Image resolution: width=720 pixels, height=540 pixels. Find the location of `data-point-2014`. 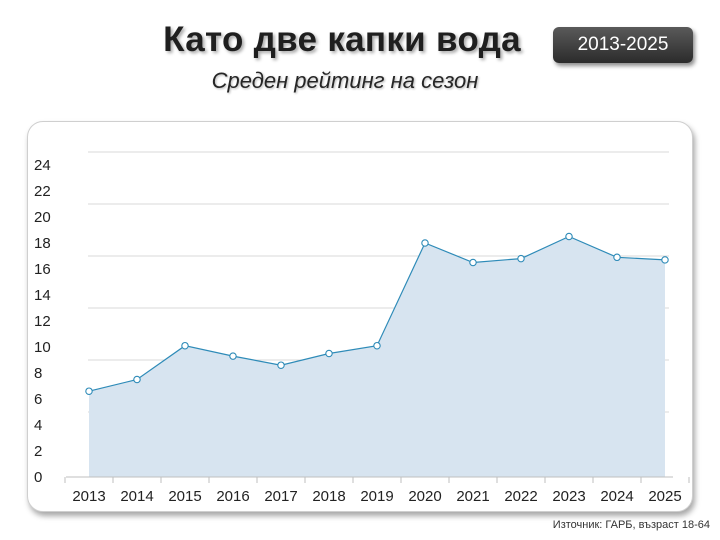

data-point-2014 is located at coordinates (137, 379).